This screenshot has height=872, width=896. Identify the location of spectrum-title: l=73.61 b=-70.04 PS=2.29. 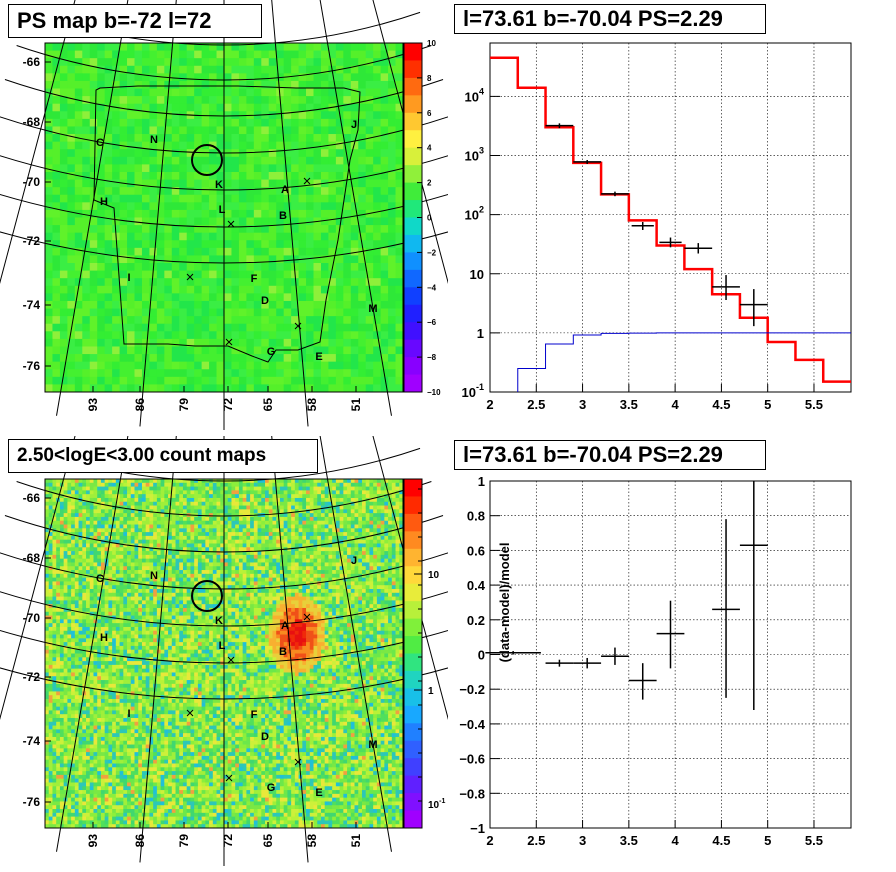
(610, 19).